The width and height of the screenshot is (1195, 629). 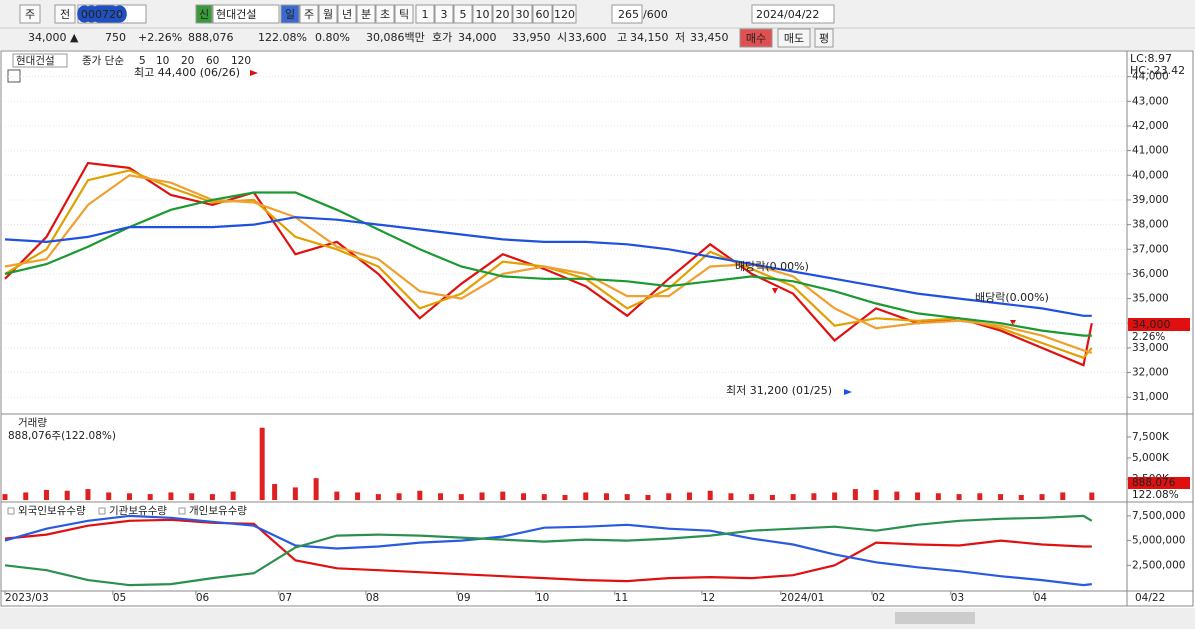 What do you see at coordinates (14, 76) in the screenshot?
I see `table-icon` at bounding box center [14, 76].